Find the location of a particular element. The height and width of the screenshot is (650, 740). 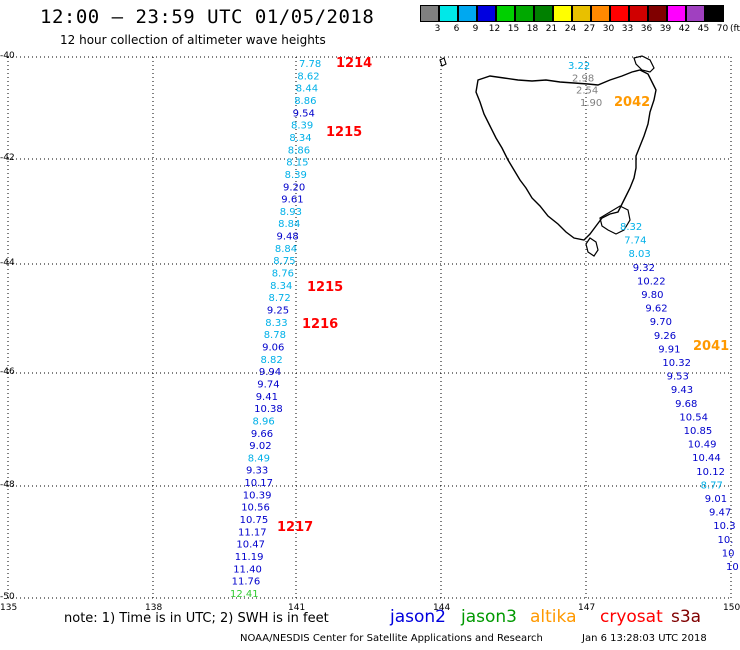

wave-height-west-track: 9.41 is located at coordinates (267, 397).